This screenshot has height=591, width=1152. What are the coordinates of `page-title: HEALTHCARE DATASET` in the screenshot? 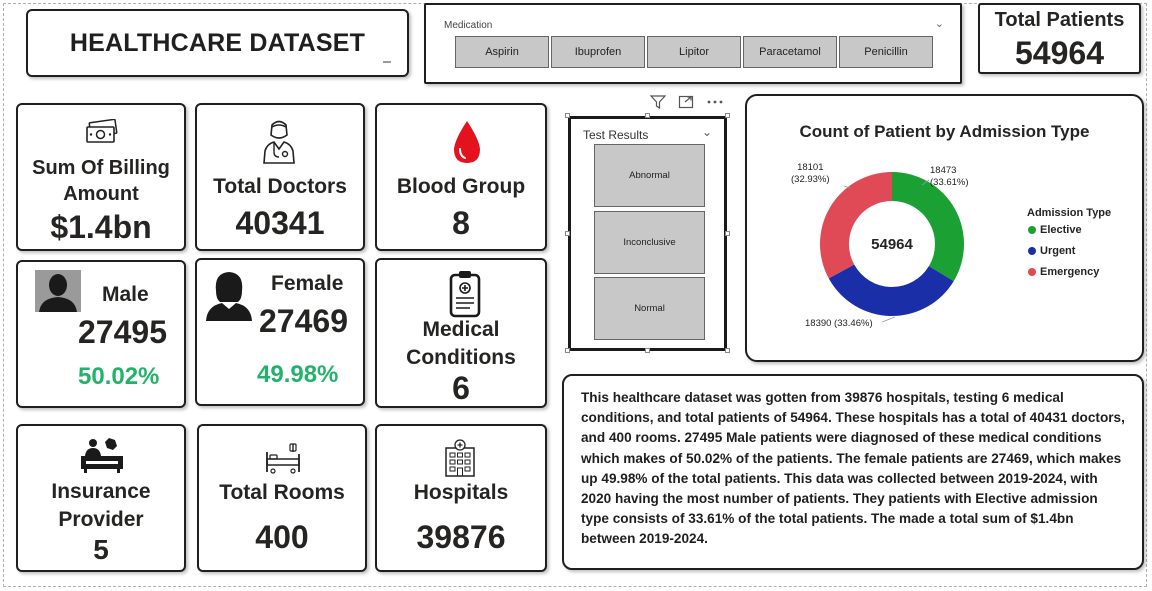 It's located at (217, 43).